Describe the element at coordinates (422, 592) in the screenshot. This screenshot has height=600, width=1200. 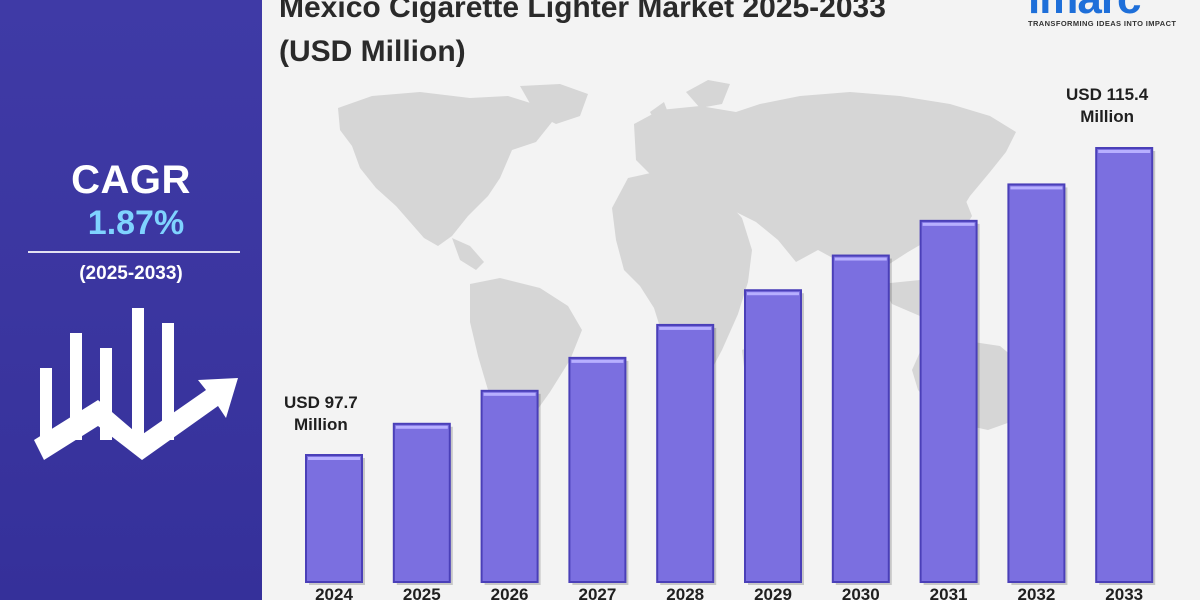
I see `x-tick-label: 2025` at that location.